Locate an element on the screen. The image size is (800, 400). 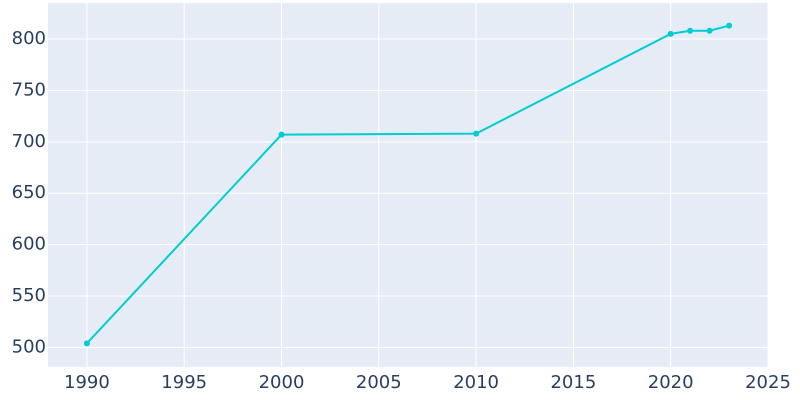
x-tick-label: 2000 is located at coordinates (282, 382).